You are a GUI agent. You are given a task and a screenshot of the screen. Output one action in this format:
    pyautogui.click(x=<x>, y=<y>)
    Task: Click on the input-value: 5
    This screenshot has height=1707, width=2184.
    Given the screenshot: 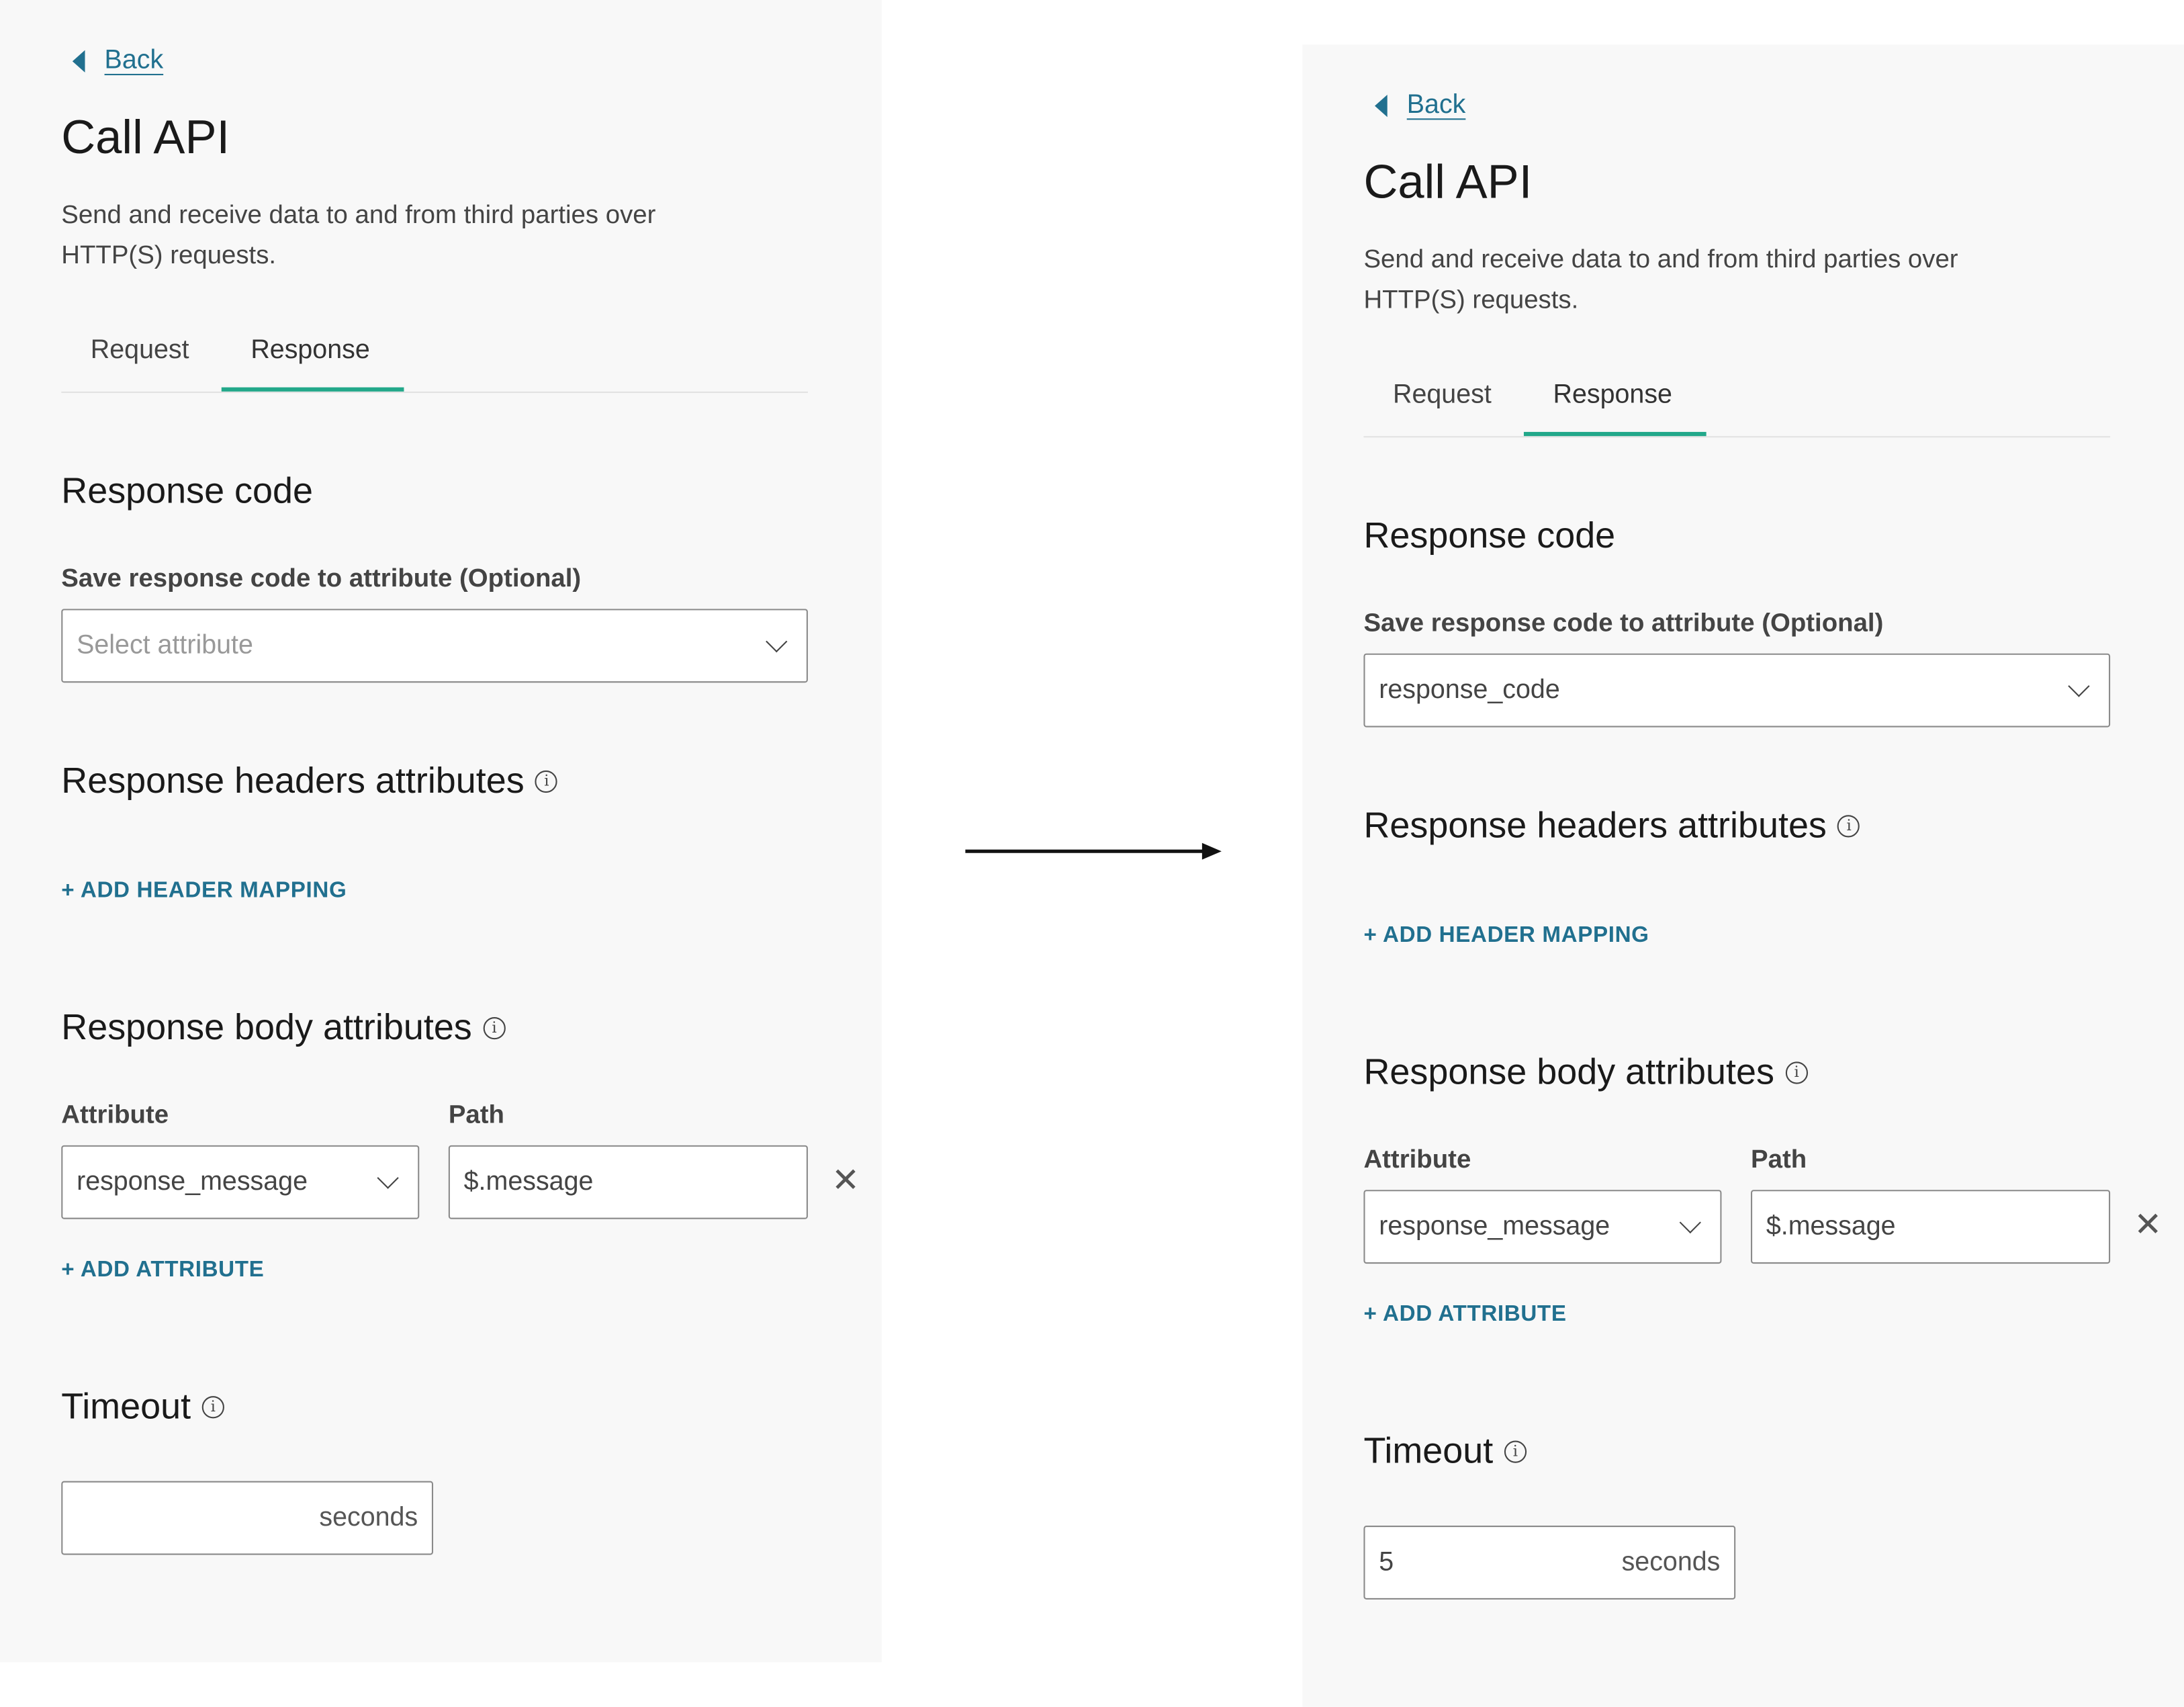 What is the action you would take?
    pyautogui.click(x=1387, y=1562)
    